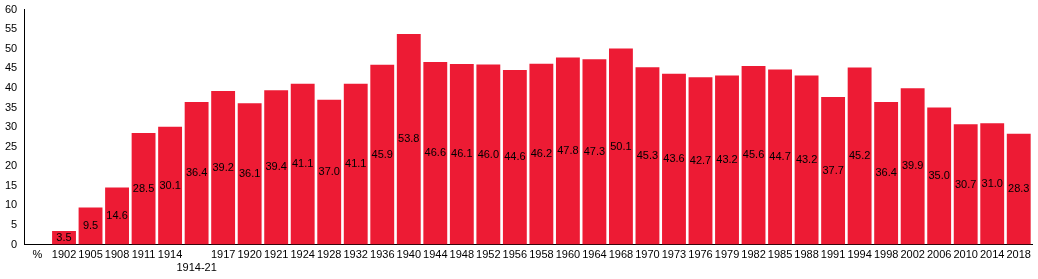 Image resolution: width=1038 pixels, height=279 pixels. I want to click on x-tick-label: 1914, so click(170, 254).